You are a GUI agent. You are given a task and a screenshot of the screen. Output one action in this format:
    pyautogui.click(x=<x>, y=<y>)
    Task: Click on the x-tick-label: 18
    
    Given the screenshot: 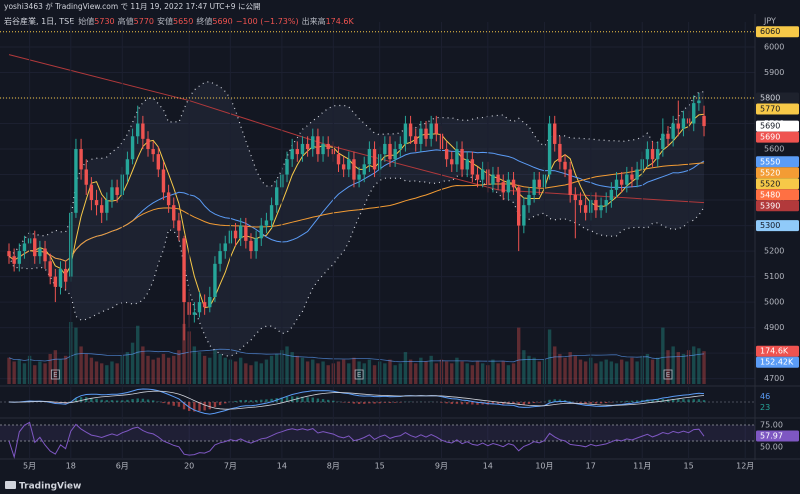 What is the action you would take?
    pyautogui.click(x=71, y=466)
    